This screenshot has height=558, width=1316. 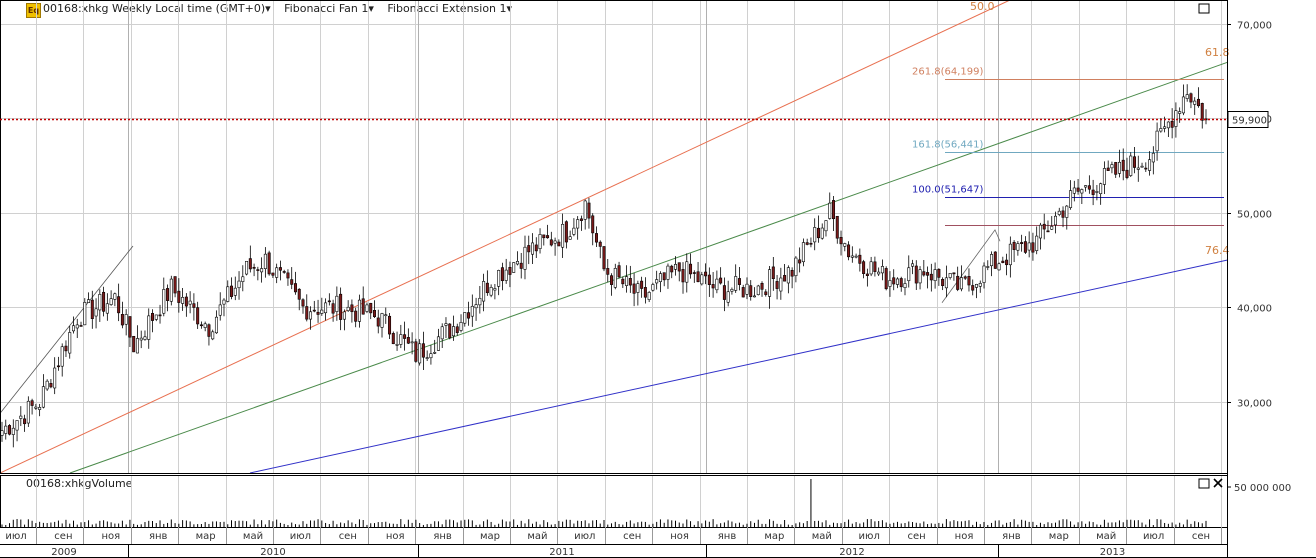 What do you see at coordinates (1217, 250) in the screenshot?
I see `fan-level-label: 76.4` at bounding box center [1217, 250].